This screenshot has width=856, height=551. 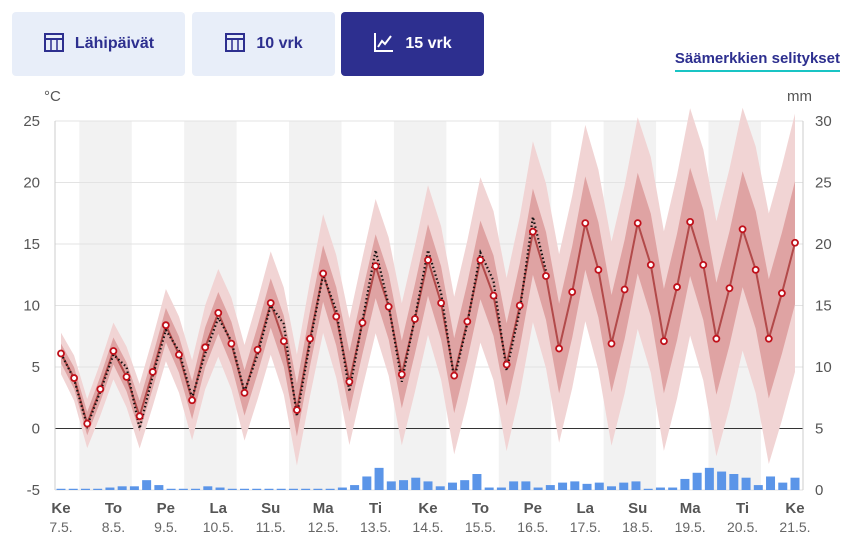 I want to click on tab-lahipaivat: Lähipäivät, so click(x=98, y=44).